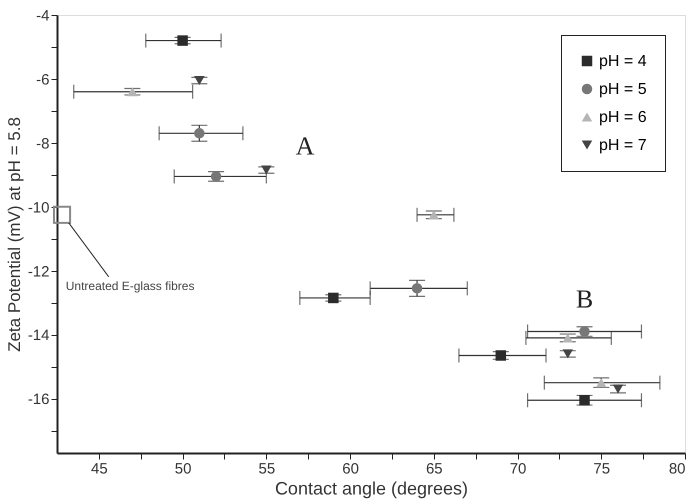 This screenshot has width=700, height=503. I want to click on y-axis-title: Zeta Potential (mV) at pH = 5.8, so click(14, 234).